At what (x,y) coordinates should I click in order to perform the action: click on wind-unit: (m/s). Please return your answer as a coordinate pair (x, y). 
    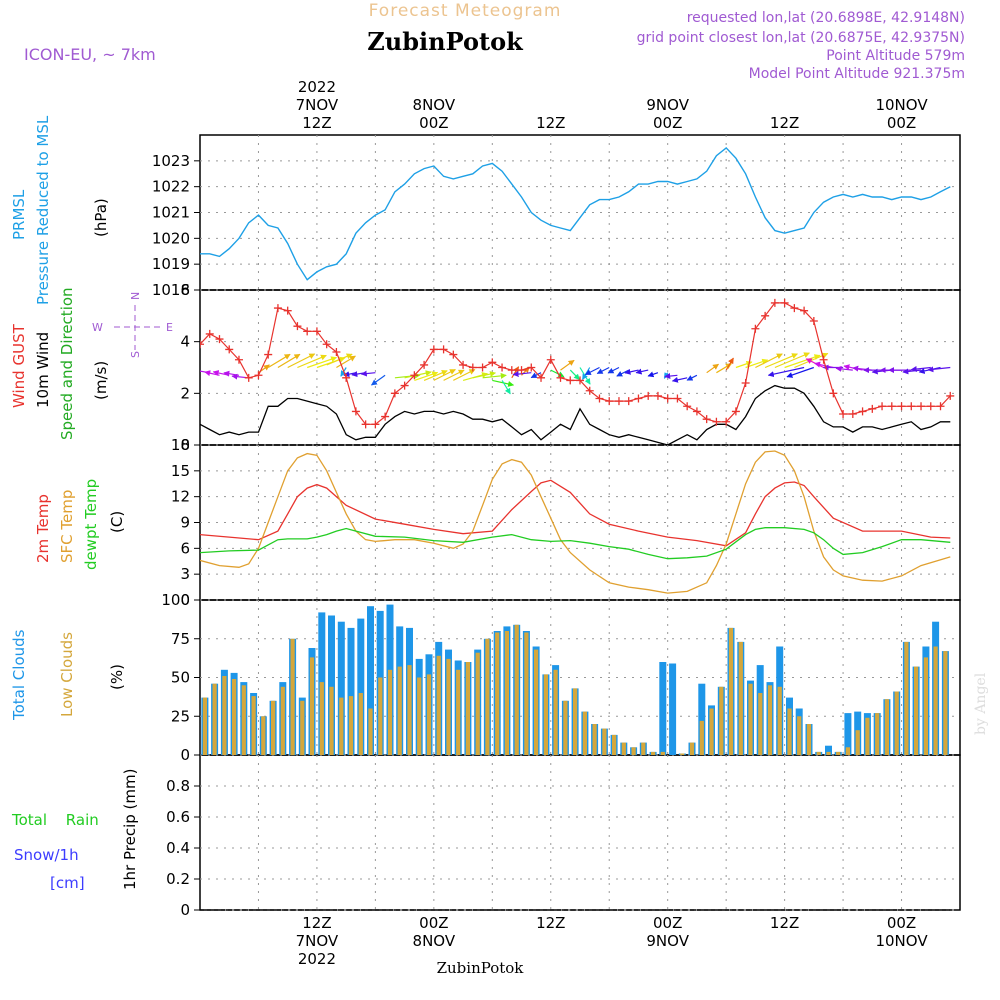
    Looking at the image, I should click on (101, 380).